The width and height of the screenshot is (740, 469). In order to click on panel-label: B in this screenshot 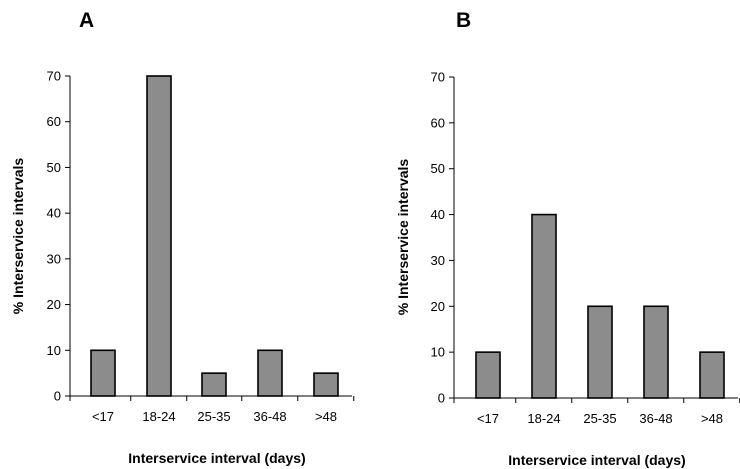, I will do `click(463, 20)`.